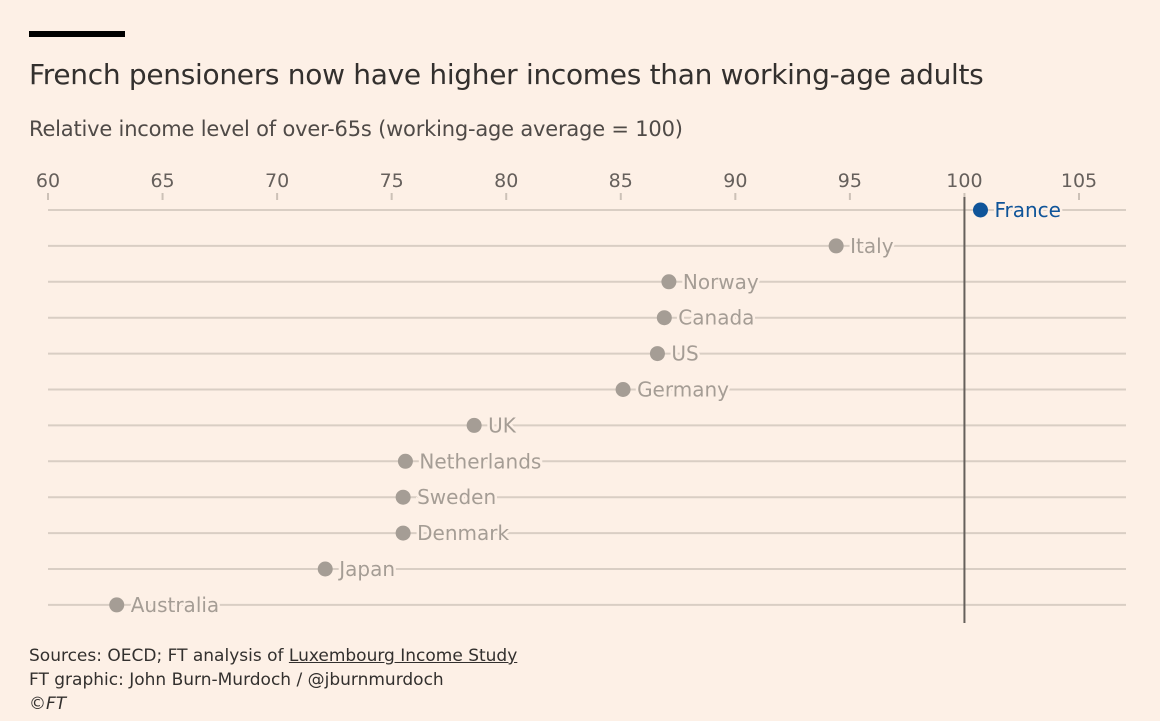  I want to click on point-label-germany: Germany, so click(683, 390).